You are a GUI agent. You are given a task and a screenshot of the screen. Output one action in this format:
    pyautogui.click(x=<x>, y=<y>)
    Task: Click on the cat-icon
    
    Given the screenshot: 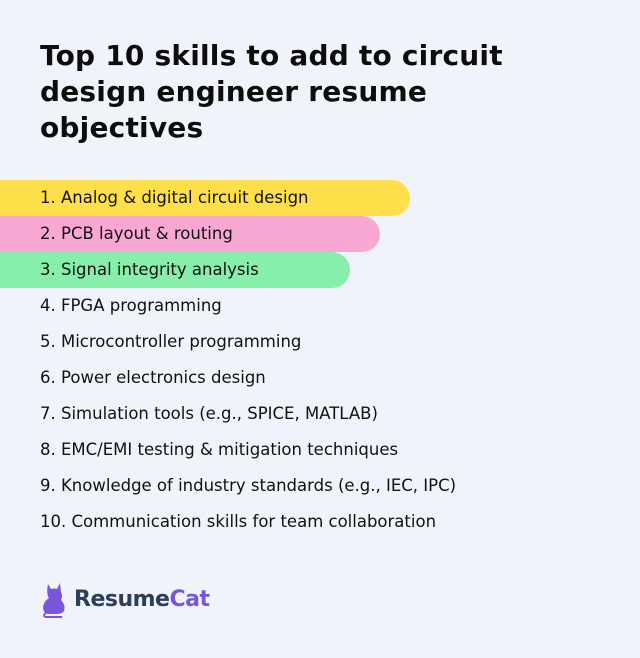 What is the action you would take?
    pyautogui.click(x=54, y=600)
    